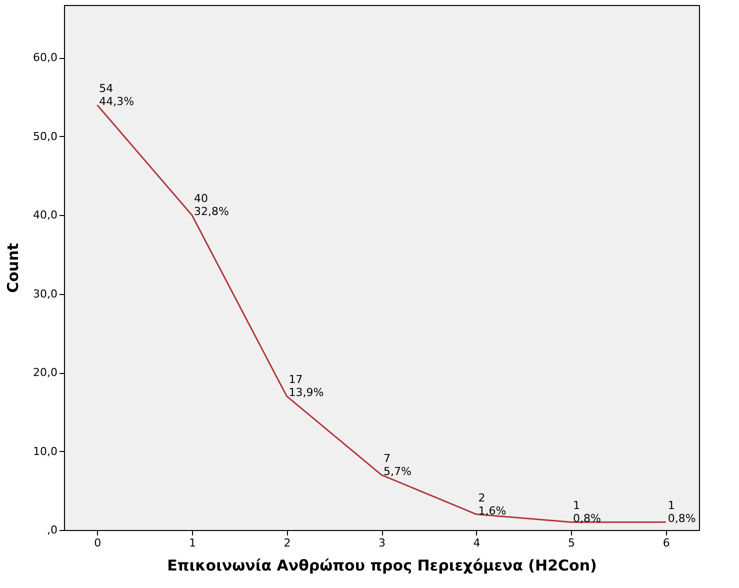 The height and width of the screenshot is (588, 739). I want to click on data-label: 7 5,7%, so click(398, 465).